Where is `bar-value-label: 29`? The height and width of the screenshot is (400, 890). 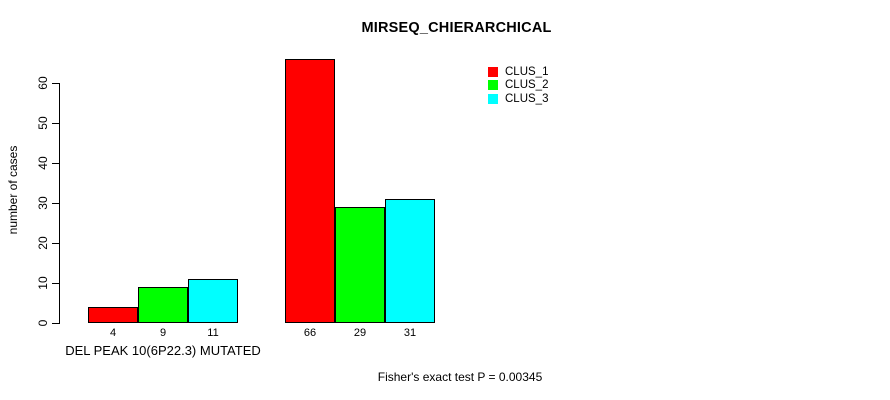 bar-value-label: 29 is located at coordinates (360, 333).